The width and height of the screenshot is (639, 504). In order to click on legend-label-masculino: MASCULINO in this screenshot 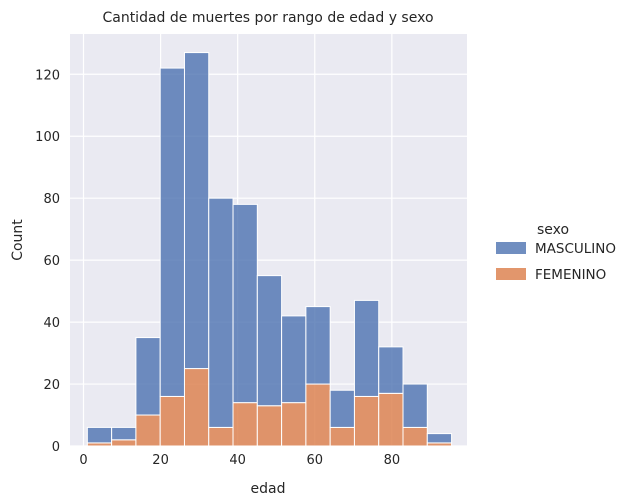, I will do `click(575, 249)`.